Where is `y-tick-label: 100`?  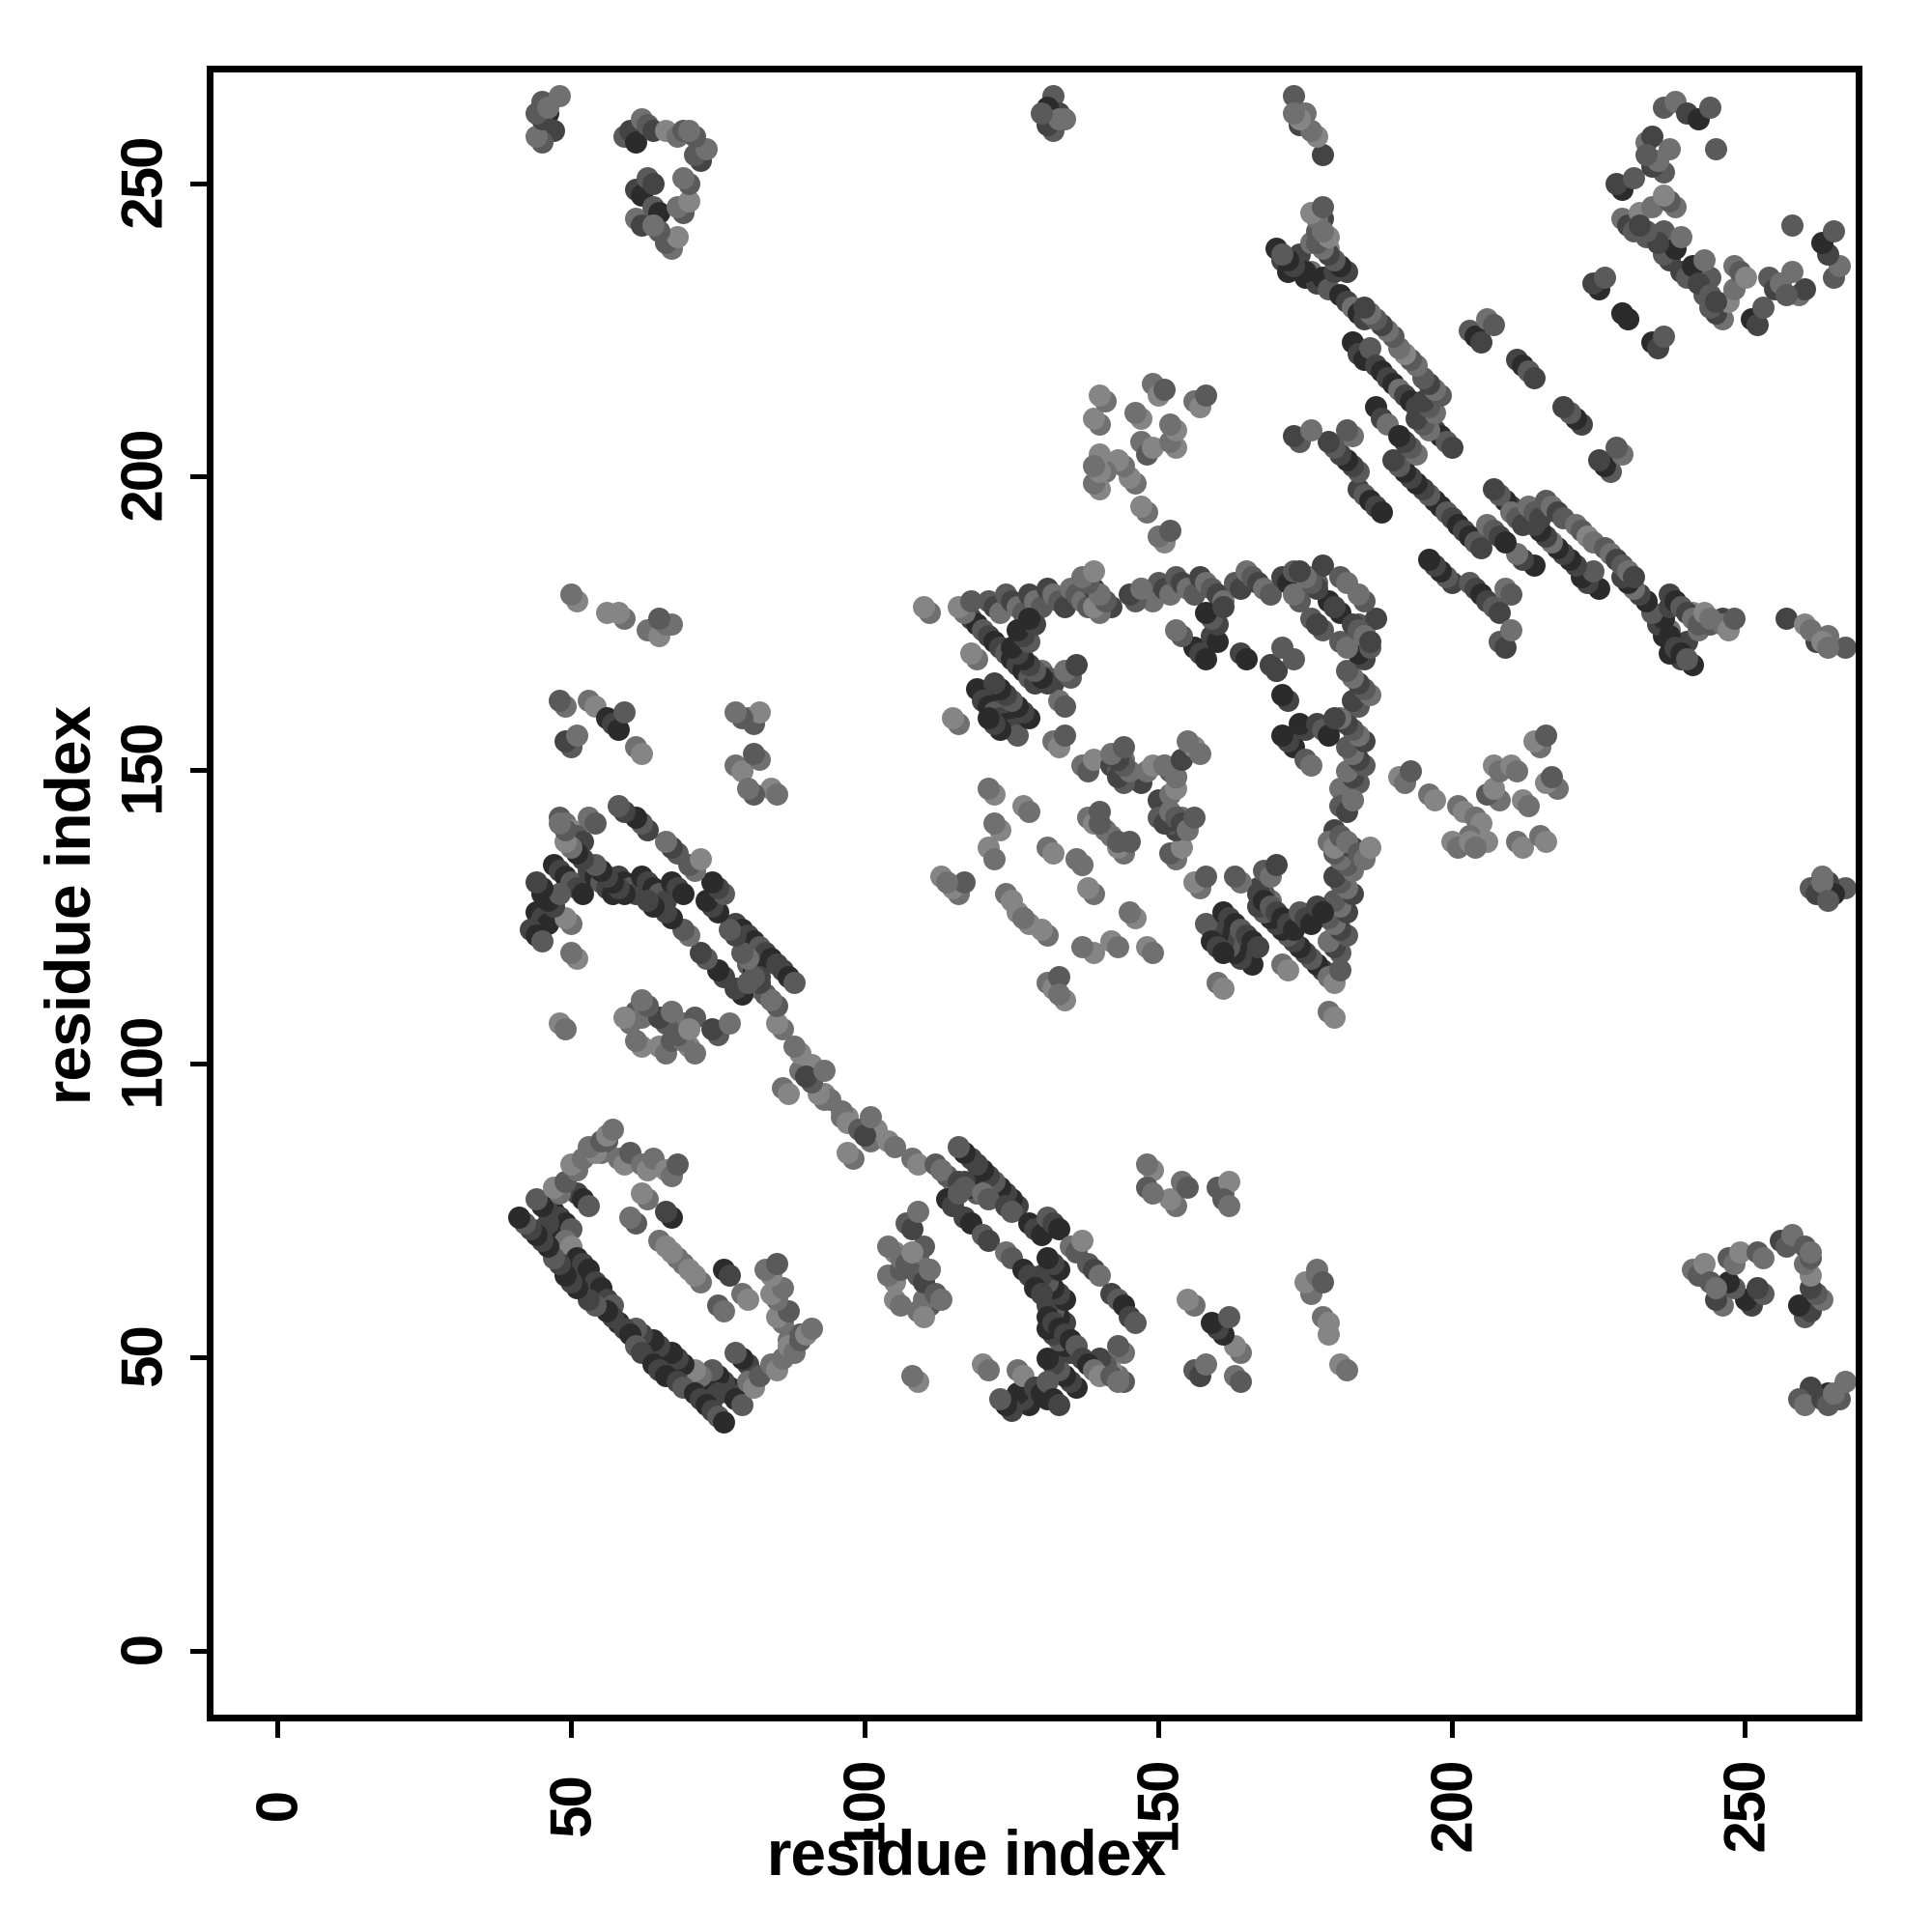 y-tick-label: 100 is located at coordinates (142, 1064).